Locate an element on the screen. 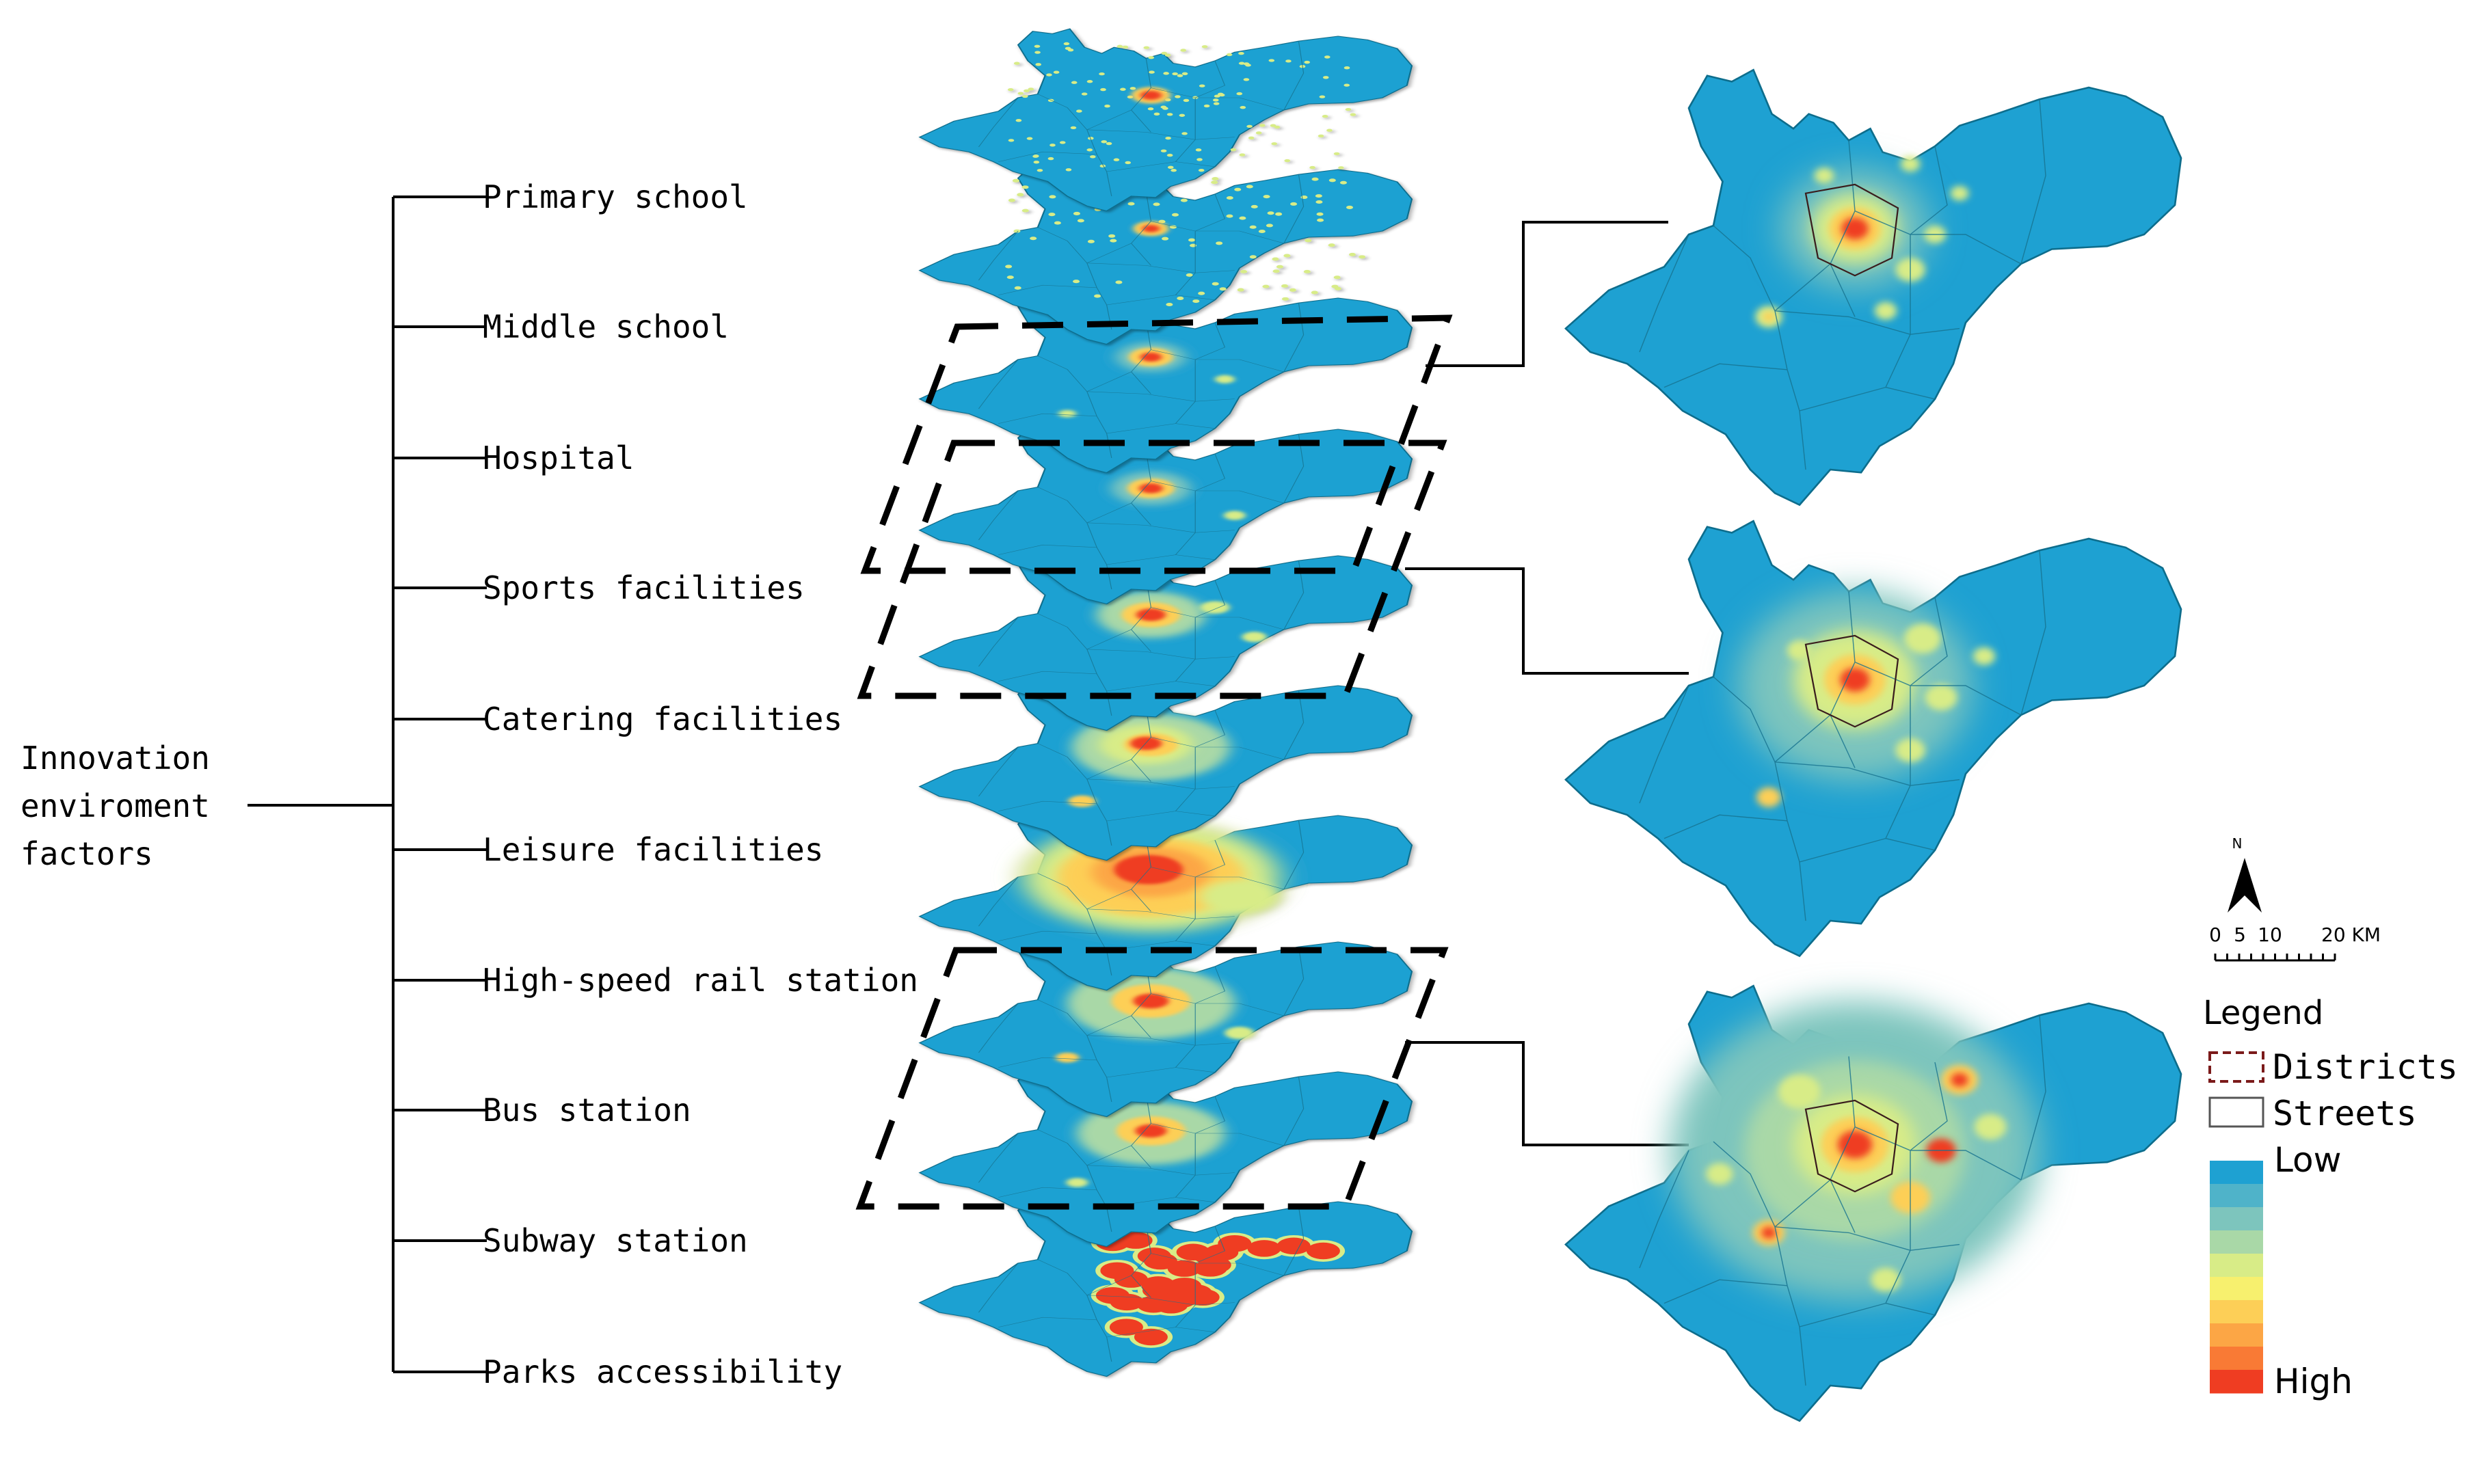 This screenshot has height=1484, width=2473. factor-label: Middle school is located at coordinates (606, 327).